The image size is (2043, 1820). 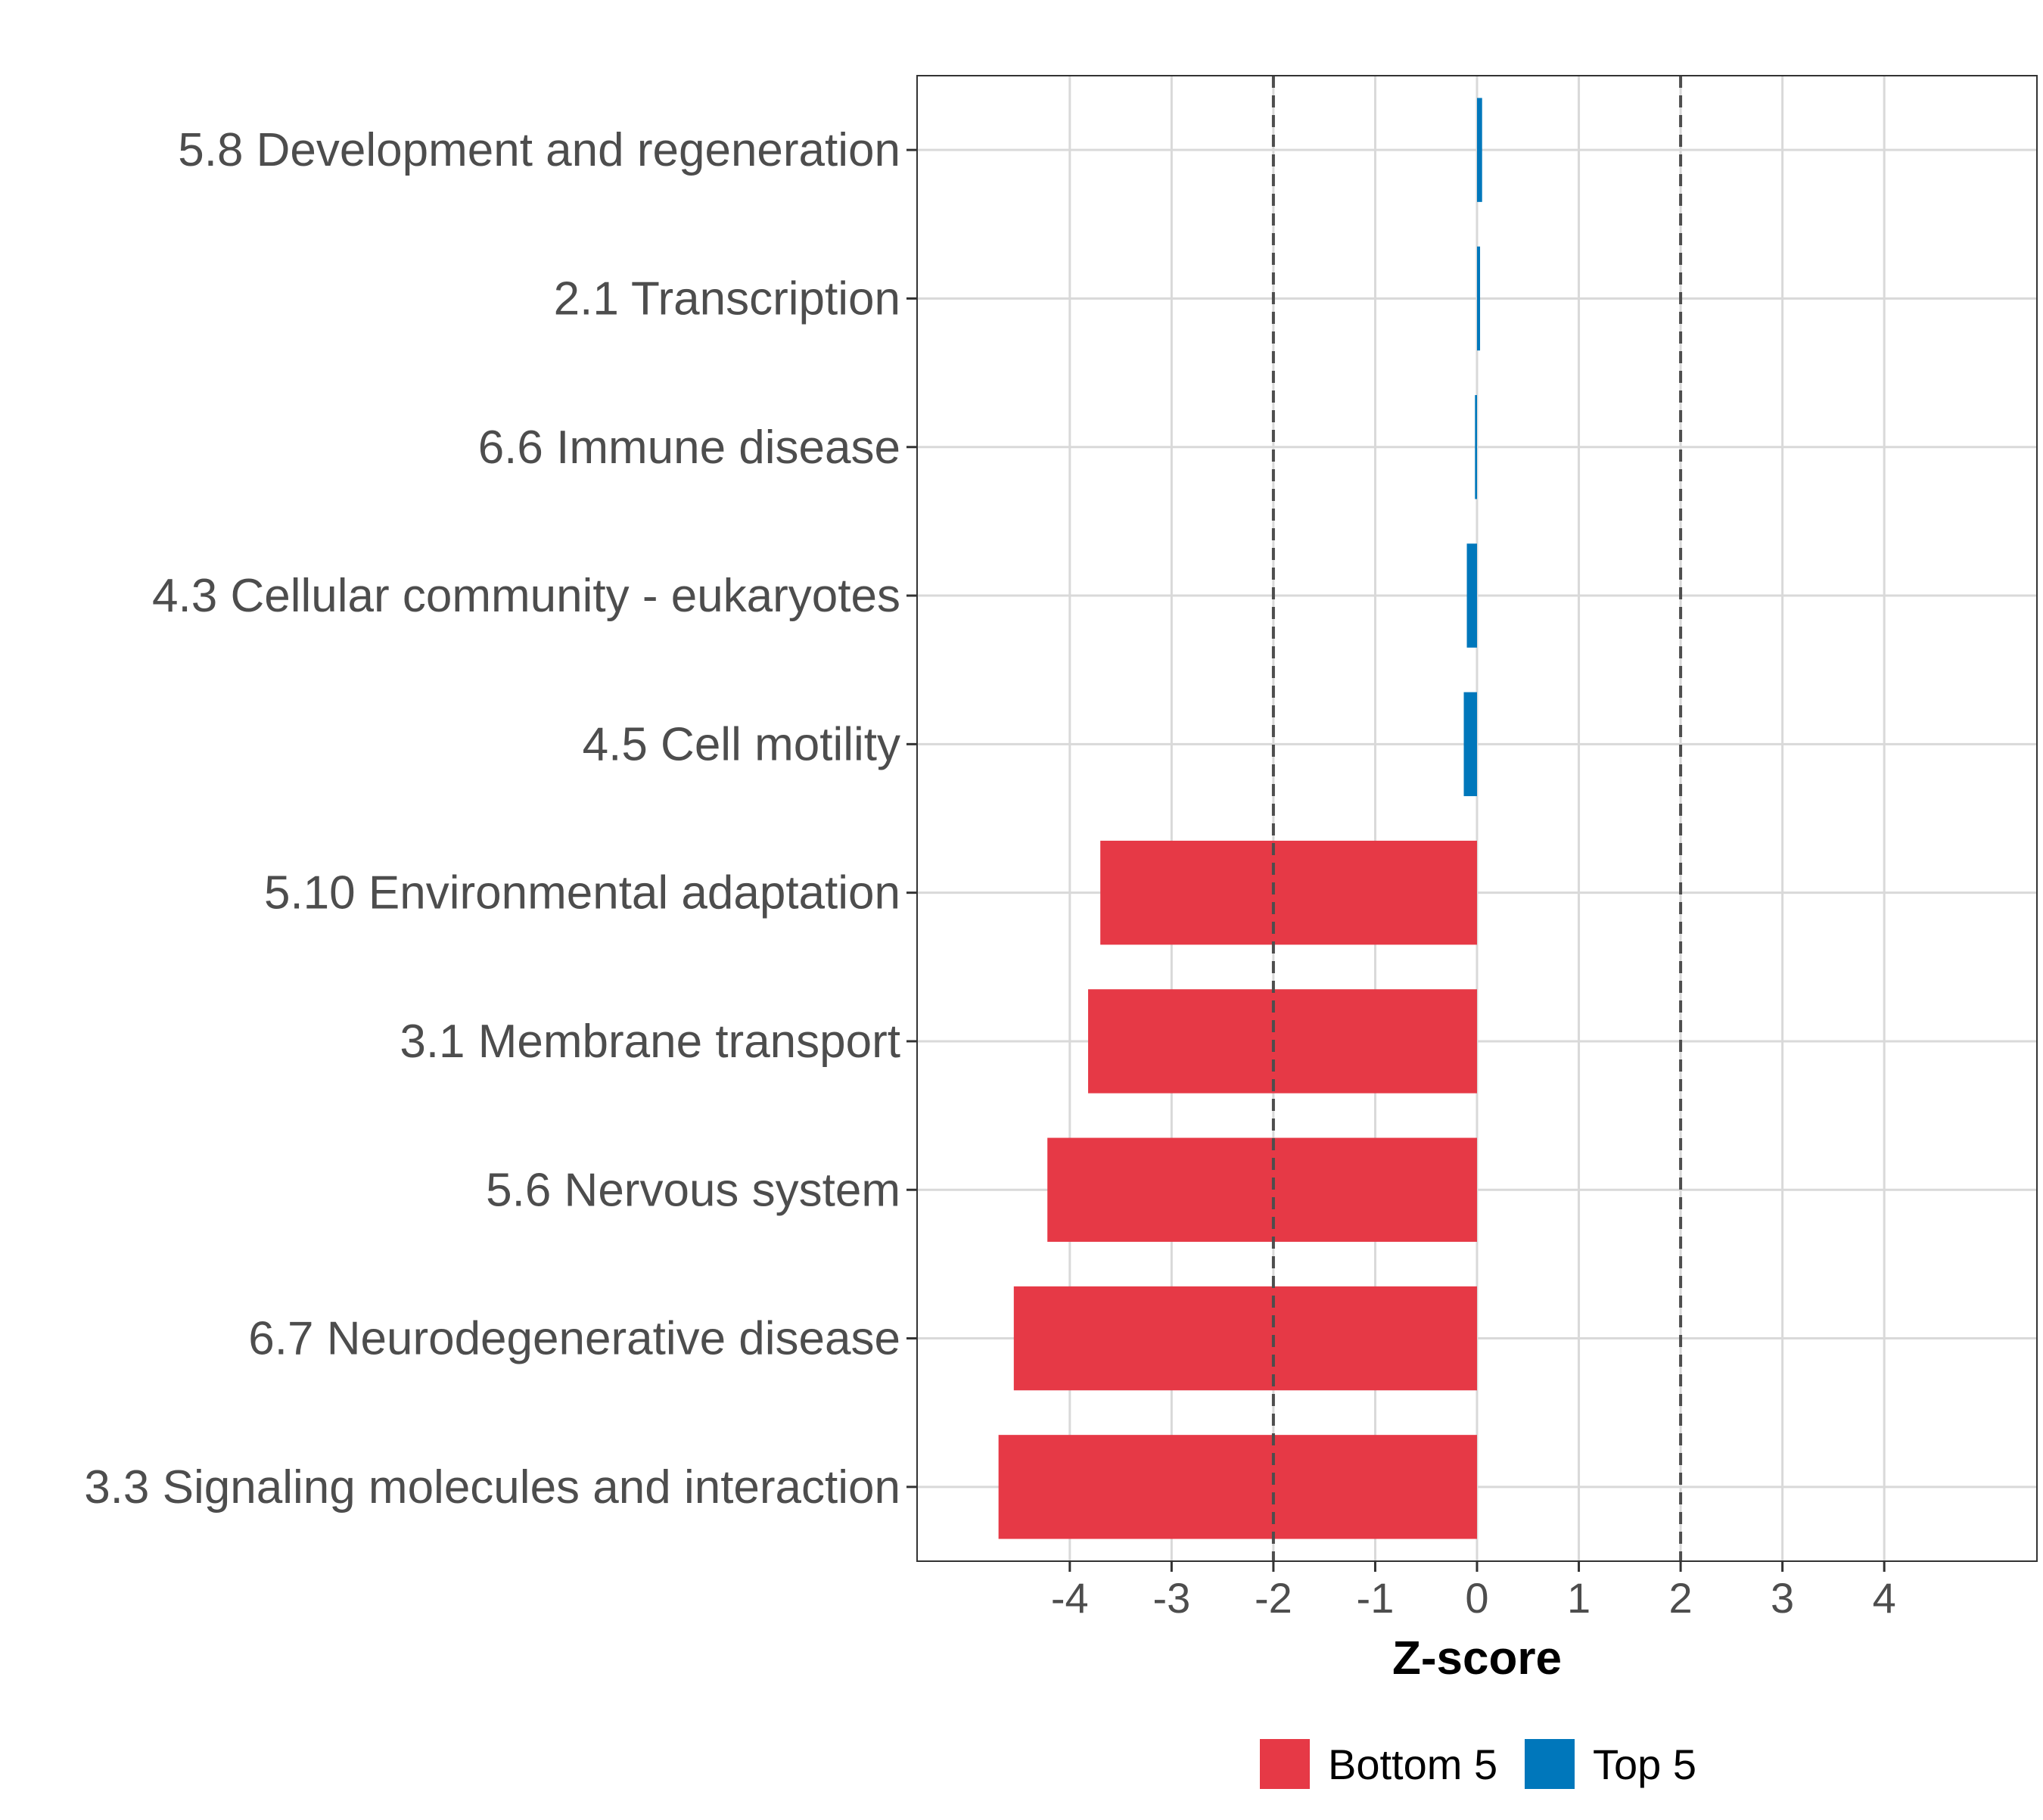 I want to click on category-label: 5.10 Environmental adaptation, so click(x=582, y=893).